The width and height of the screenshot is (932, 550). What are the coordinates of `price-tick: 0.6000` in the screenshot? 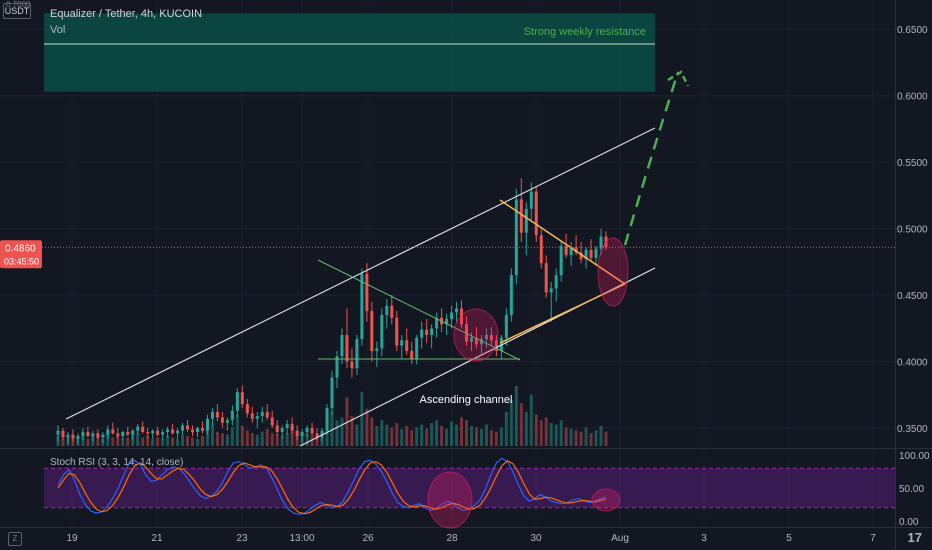 It's located at (912, 97).